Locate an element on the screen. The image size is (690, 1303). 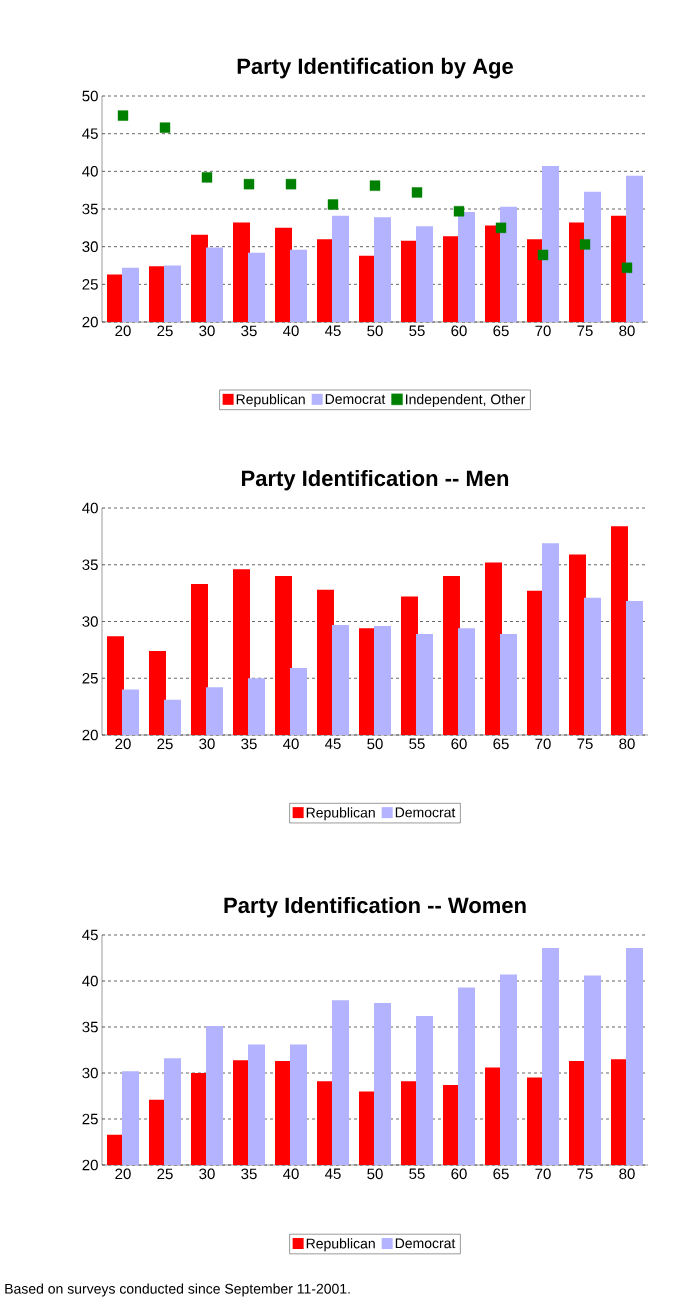
chart-title: Party Identification by Age is located at coordinates (375, 68).